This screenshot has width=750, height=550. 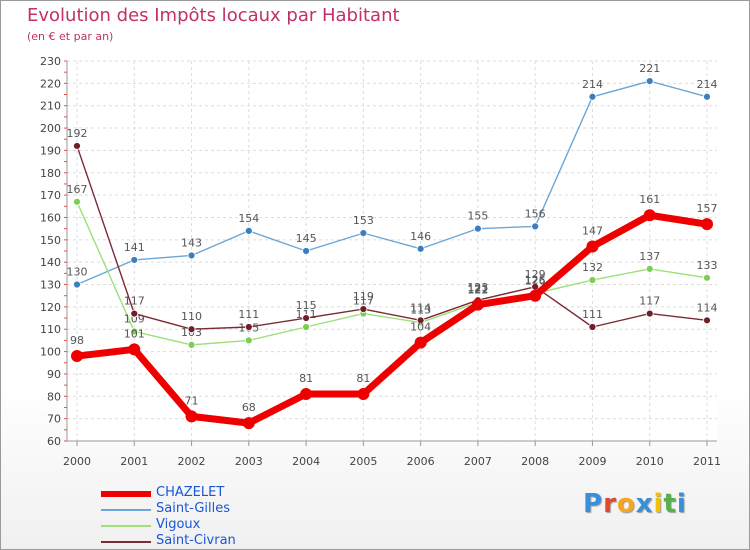 What do you see at coordinates (610, 504) in the screenshot?
I see `logo-letter: r` at bounding box center [610, 504].